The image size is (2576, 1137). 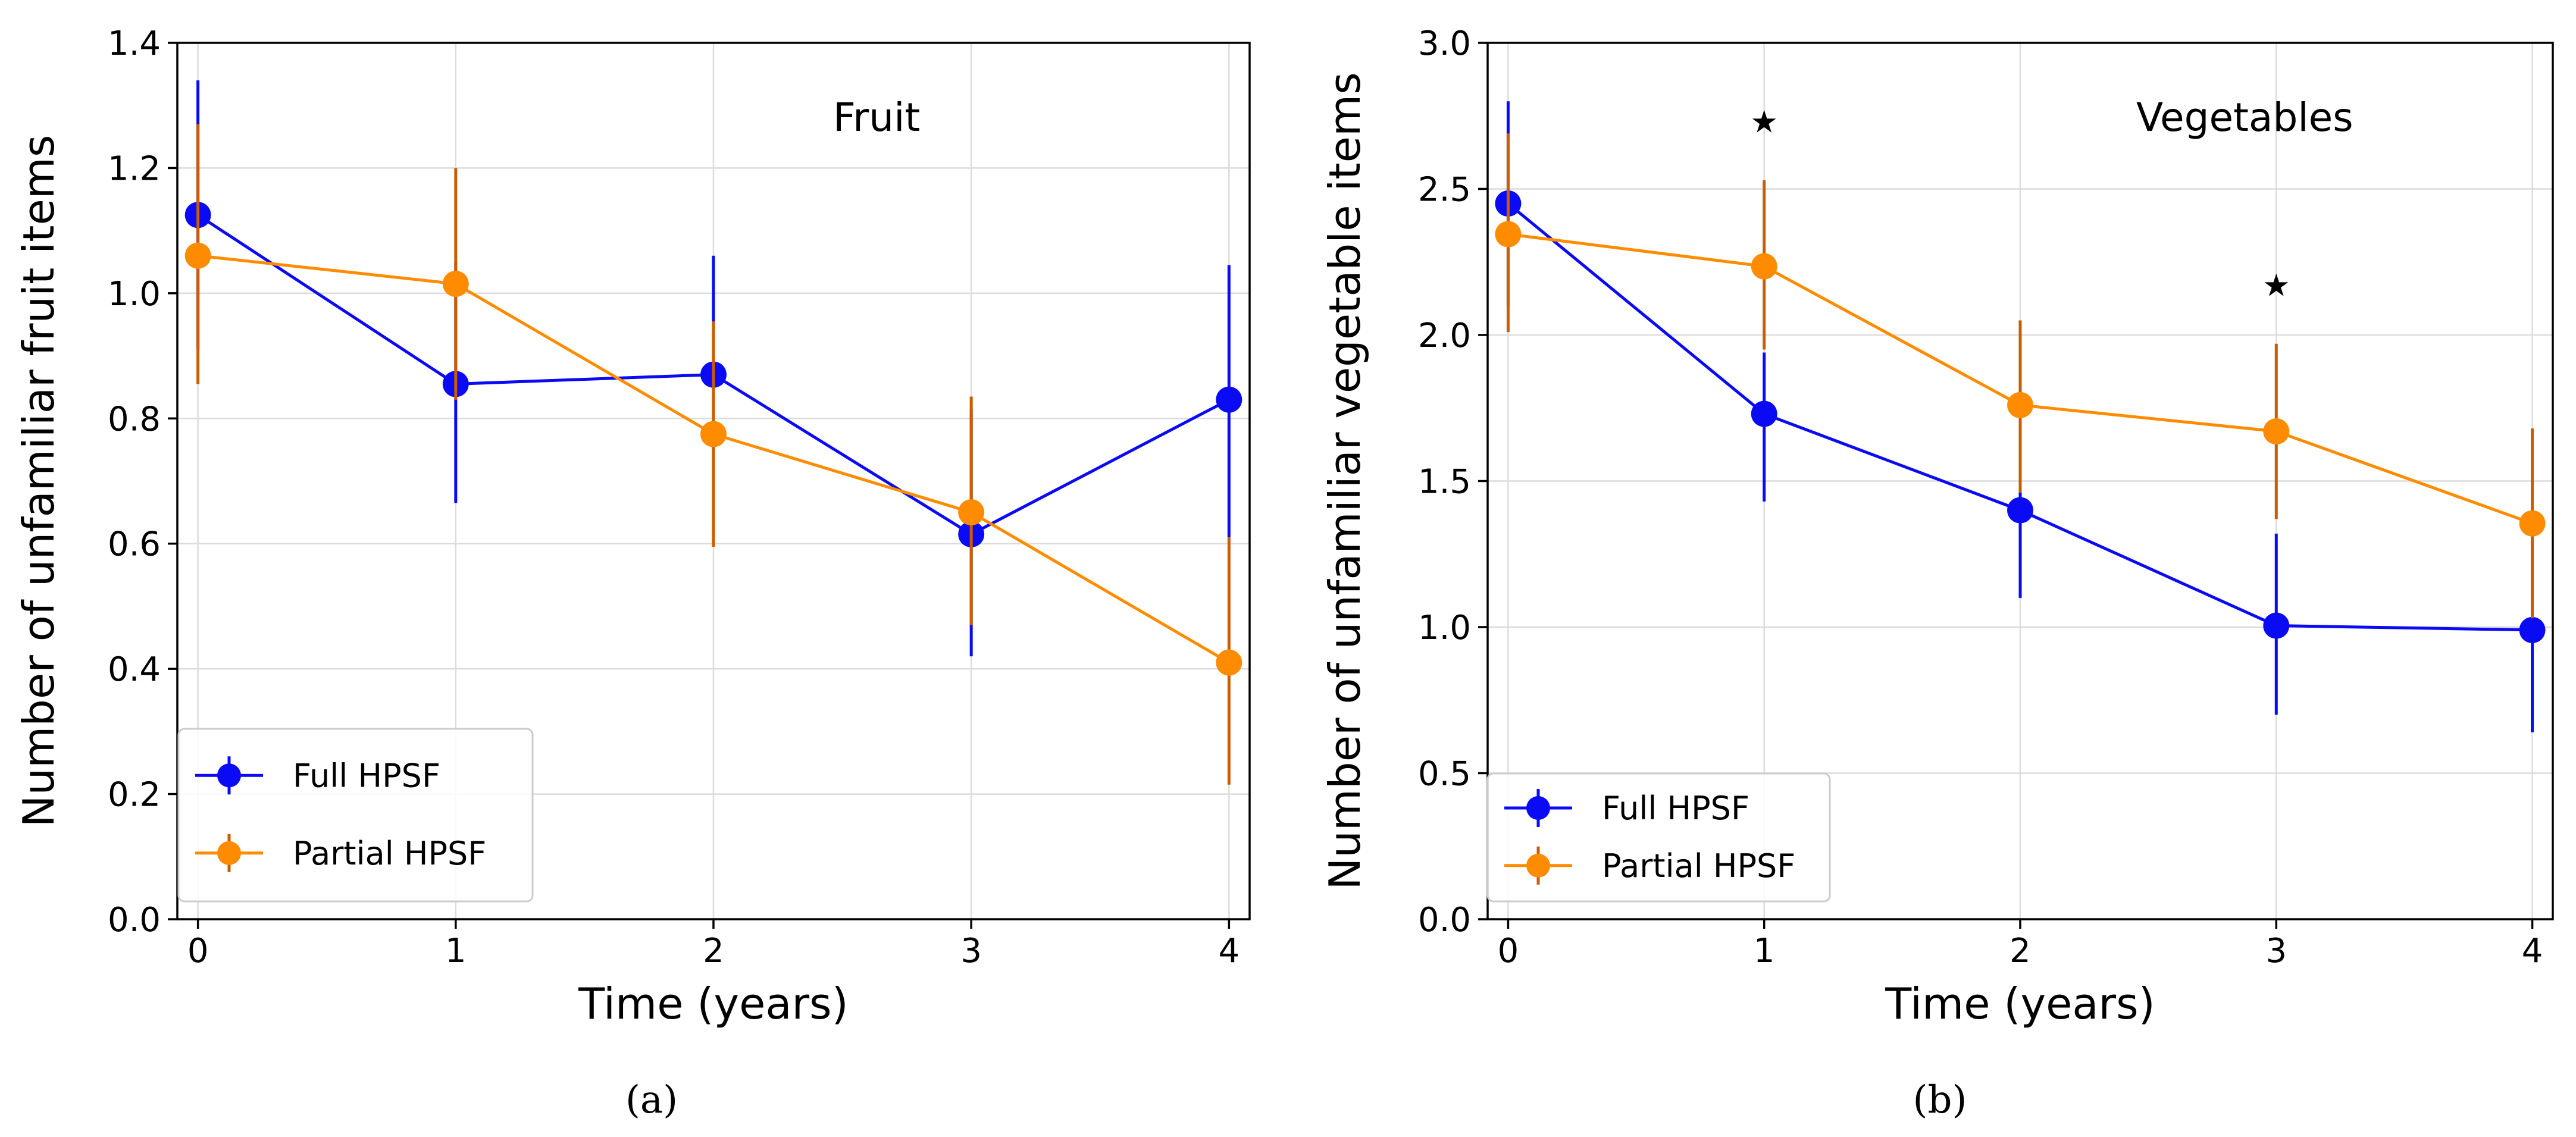 What do you see at coordinates (134, 669) in the screenshot?
I see `y-tick-label: 0.4` at bounding box center [134, 669].